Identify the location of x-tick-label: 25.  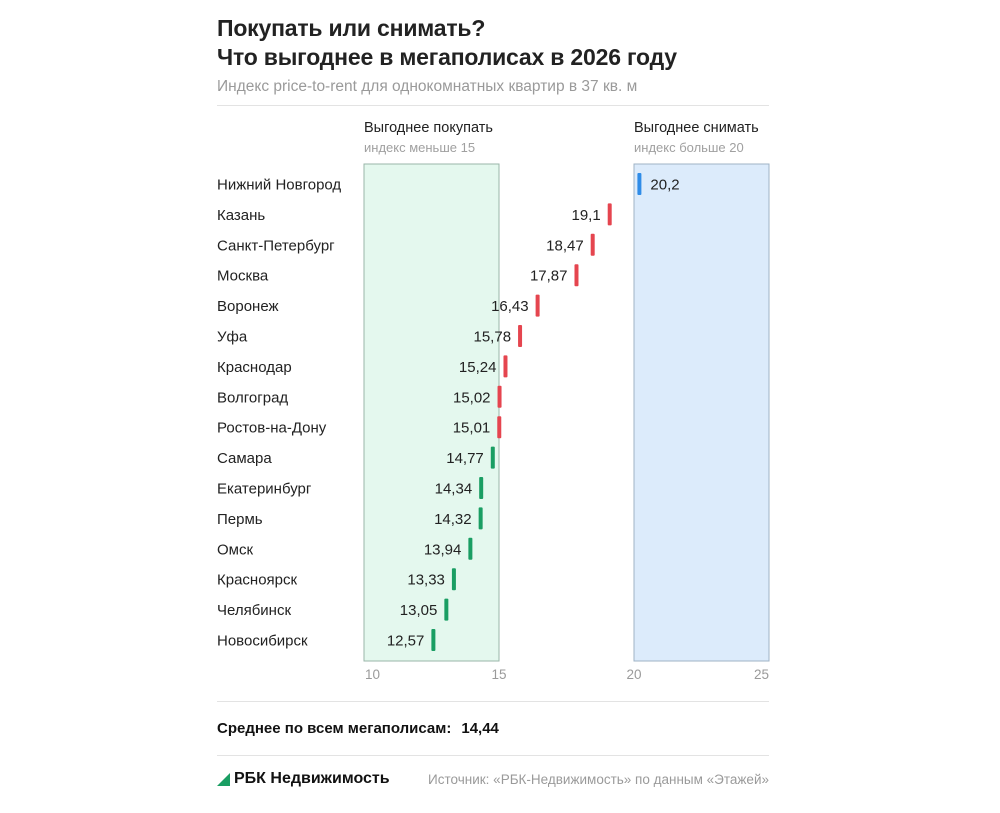
(761, 674).